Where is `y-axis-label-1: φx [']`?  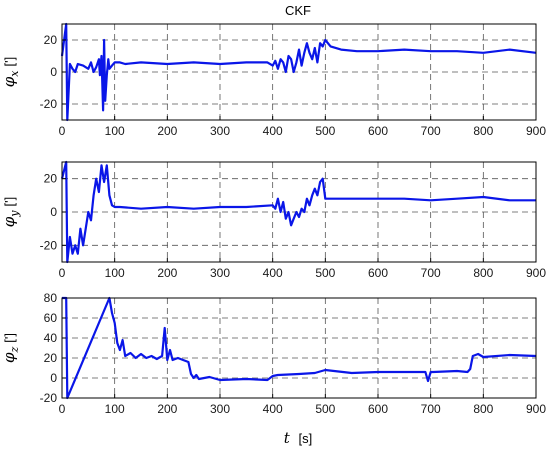
y-axis-label-1: φx ['] is located at coordinates (10, 72).